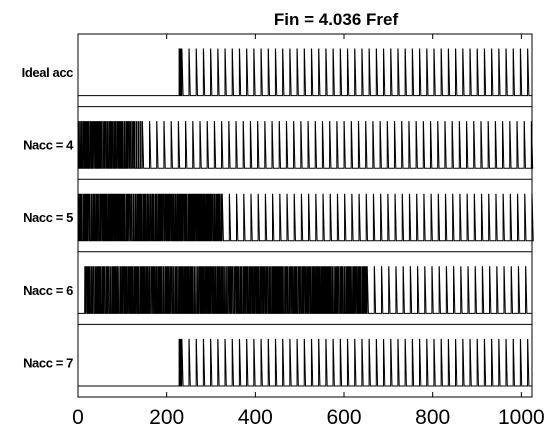 The image size is (560, 435). I want to click on x-tick-label: 400, so click(255, 417).